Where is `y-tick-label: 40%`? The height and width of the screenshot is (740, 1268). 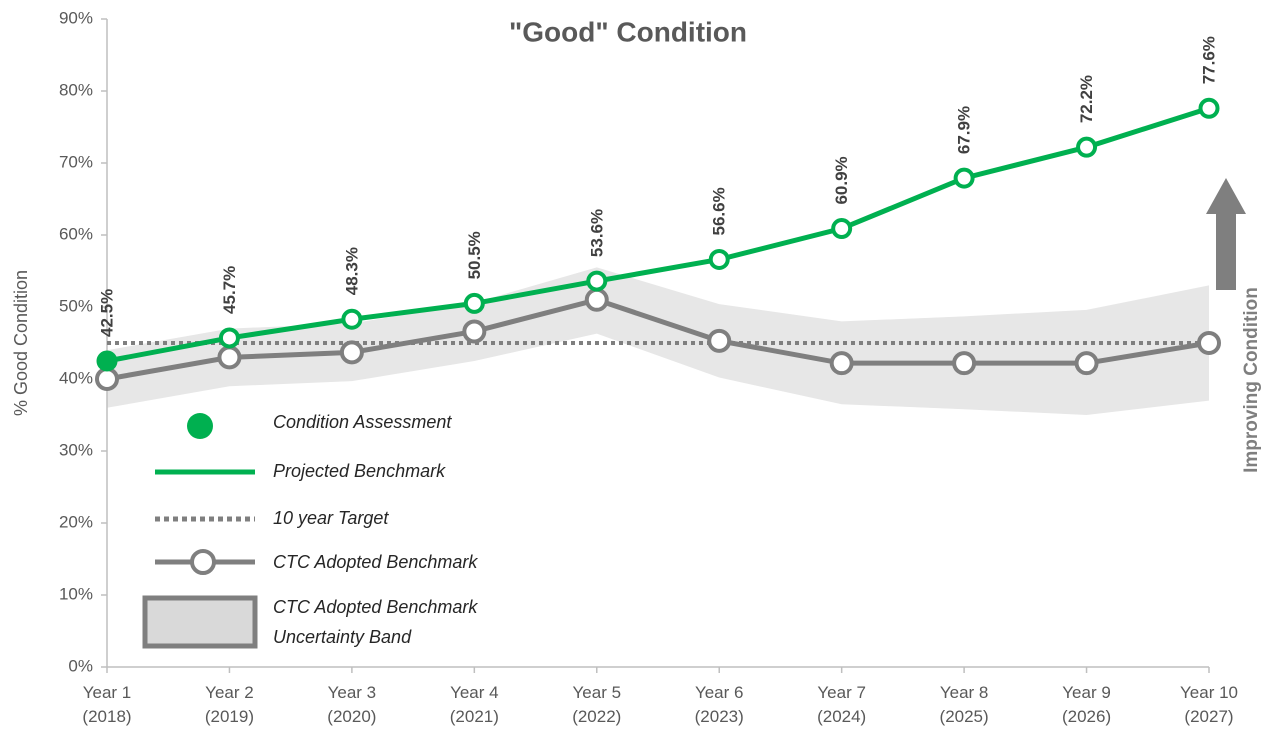 y-tick-label: 40% is located at coordinates (76, 377).